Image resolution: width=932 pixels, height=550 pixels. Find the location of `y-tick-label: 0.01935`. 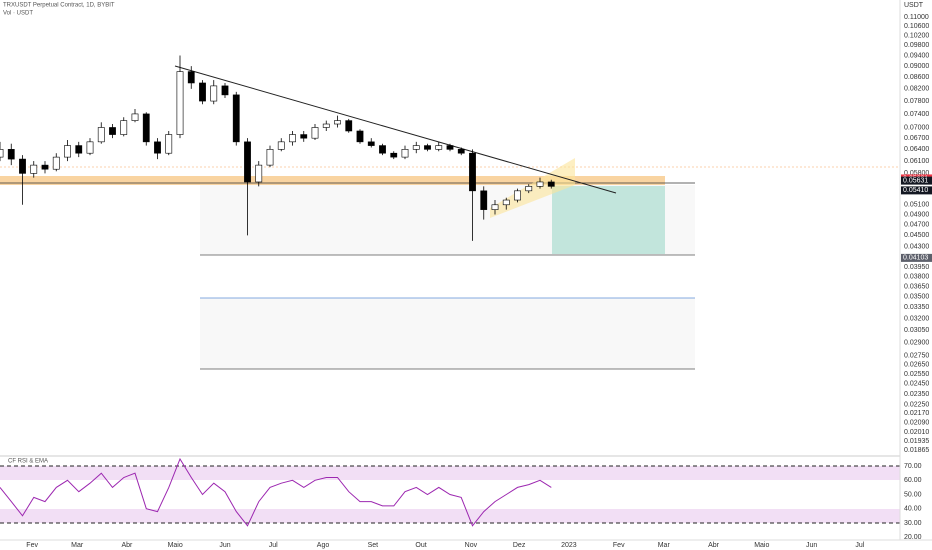

y-tick-label: 0.01935 is located at coordinates (916, 441).